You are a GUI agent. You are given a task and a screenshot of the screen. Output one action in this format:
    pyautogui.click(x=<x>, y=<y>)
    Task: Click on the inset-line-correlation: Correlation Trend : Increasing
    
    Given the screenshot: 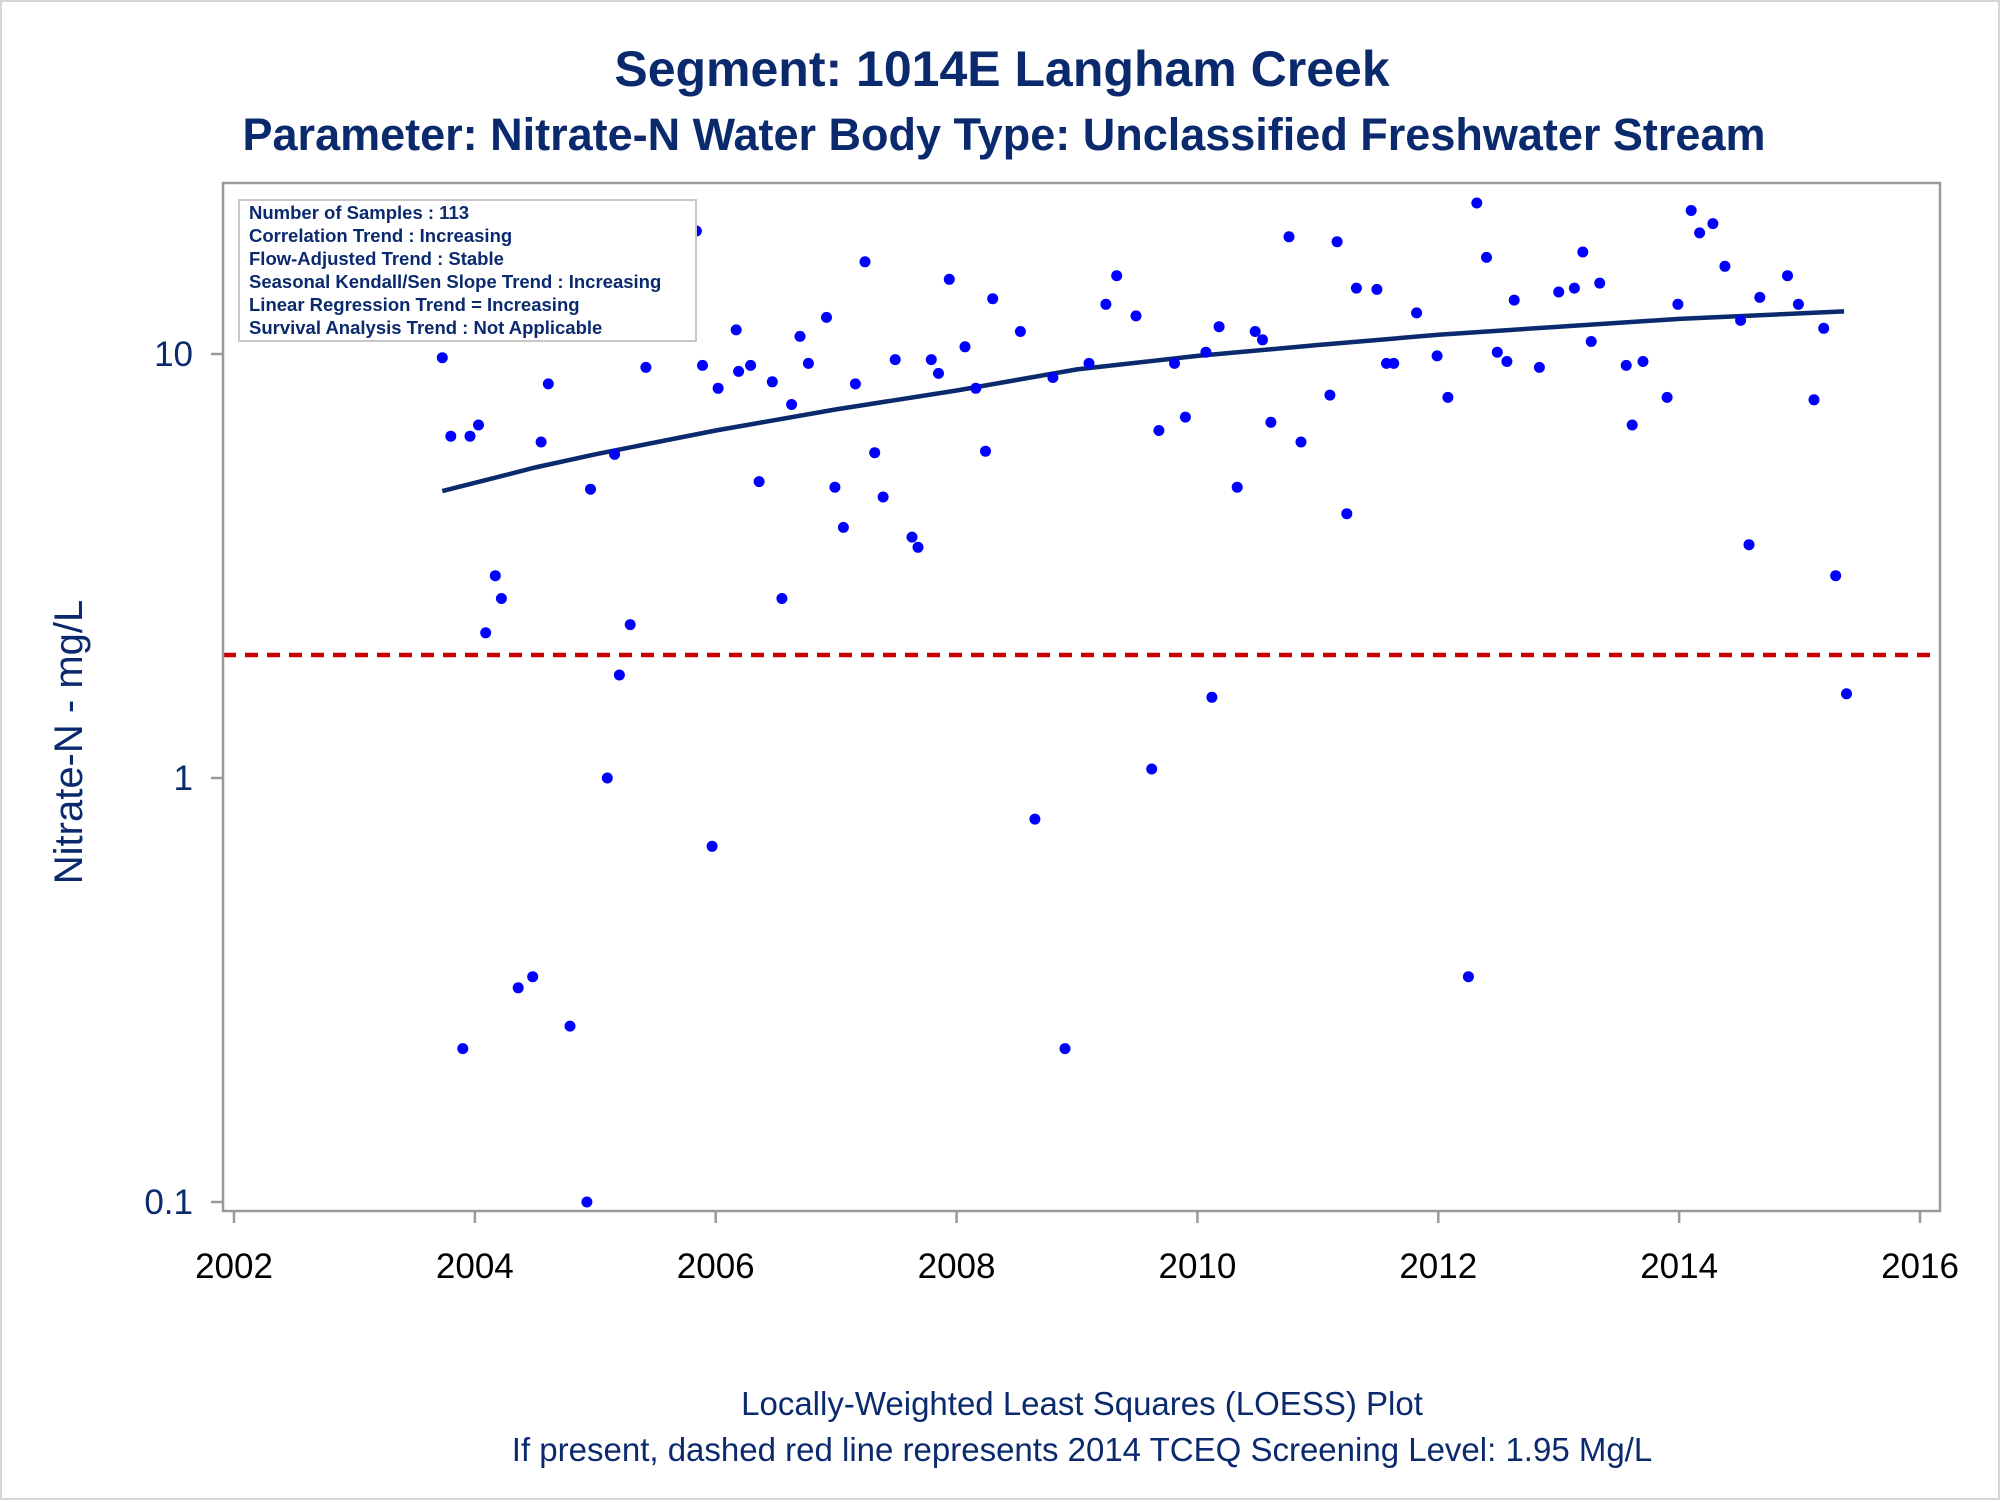 What is the action you would take?
    pyautogui.click(x=380, y=235)
    